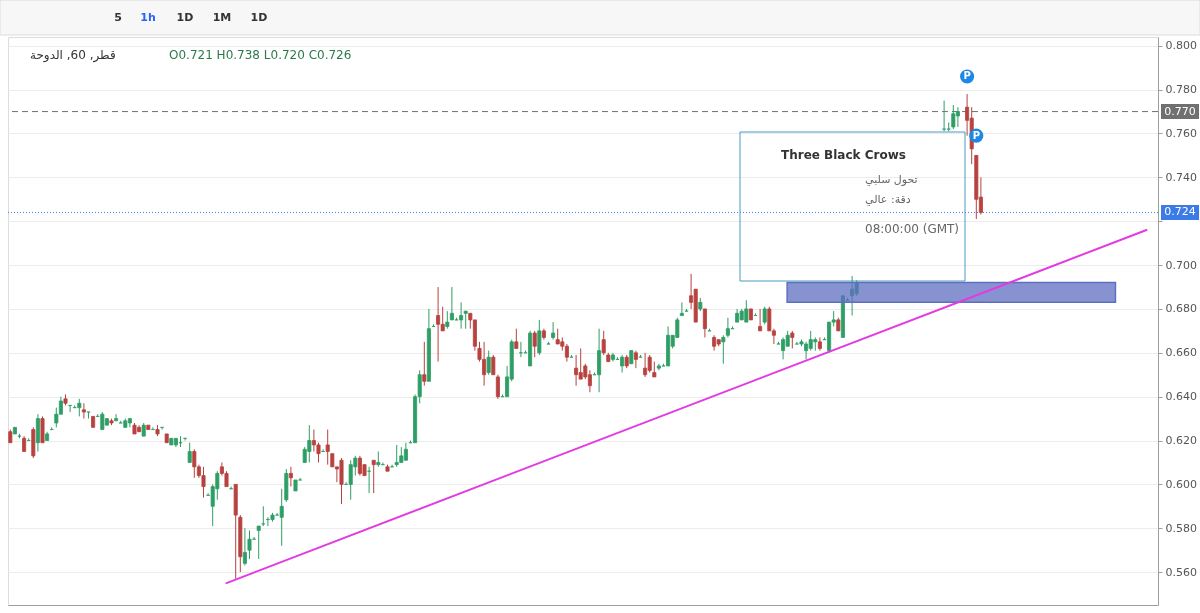  What do you see at coordinates (148, 17) in the screenshot?
I see `text: 1h` at bounding box center [148, 17].